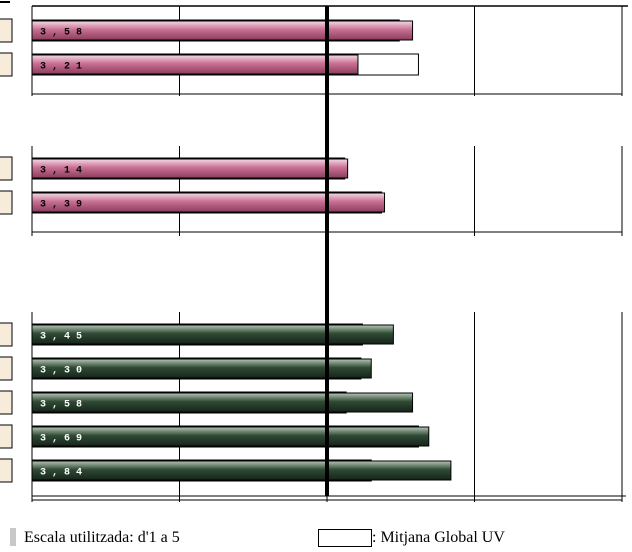 The height and width of the screenshot is (552, 632). I want to click on scale-note: Escala utilitzada: d'1 a 5, so click(102, 538).